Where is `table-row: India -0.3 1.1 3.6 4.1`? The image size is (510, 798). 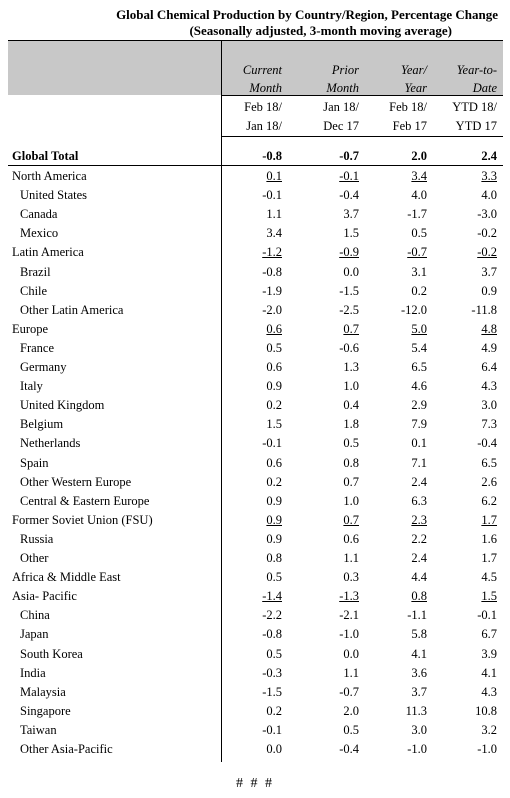
table-row: India -0.3 1.1 3.6 4.1 is located at coordinates (255, 673).